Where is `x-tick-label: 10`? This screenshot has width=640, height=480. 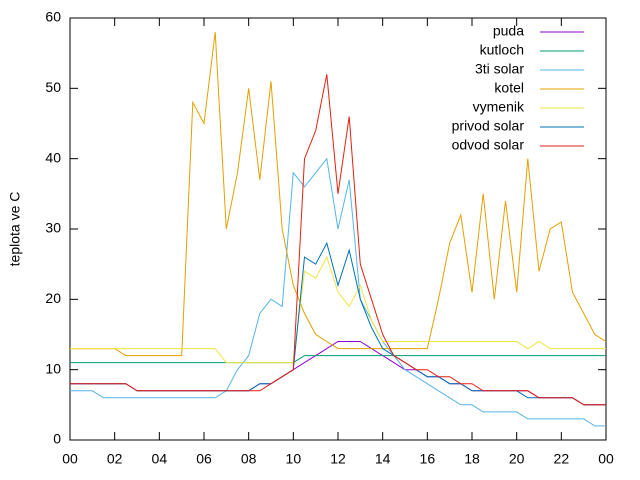 x-tick-label: 10 is located at coordinates (294, 459).